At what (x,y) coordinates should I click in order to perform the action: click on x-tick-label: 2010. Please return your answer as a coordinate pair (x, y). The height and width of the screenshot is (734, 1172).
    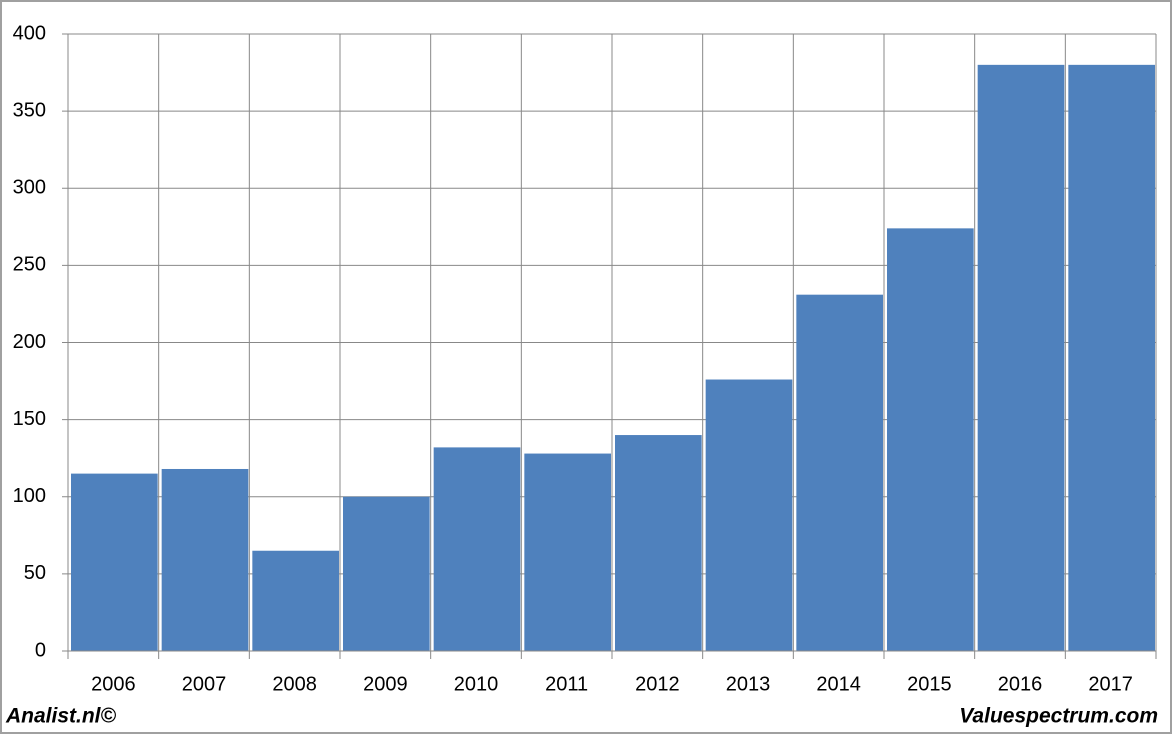
    Looking at the image, I should click on (476, 684).